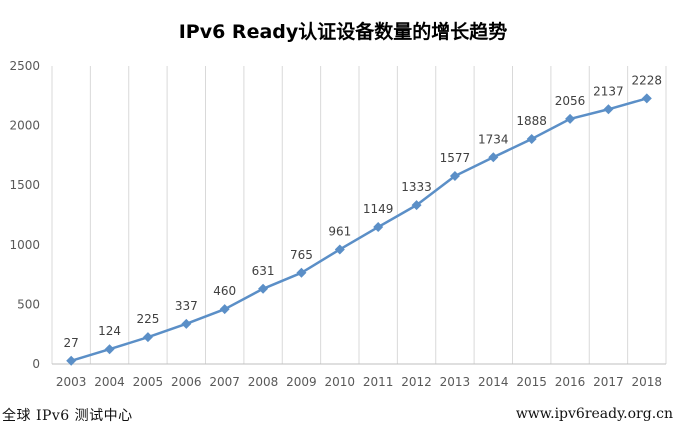 The width and height of the screenshot is (687, 429). What do you see at coordinates (531, 382) in the screenshot?
I see `x-tick-label: 2015` at bounding box center [531, 382].